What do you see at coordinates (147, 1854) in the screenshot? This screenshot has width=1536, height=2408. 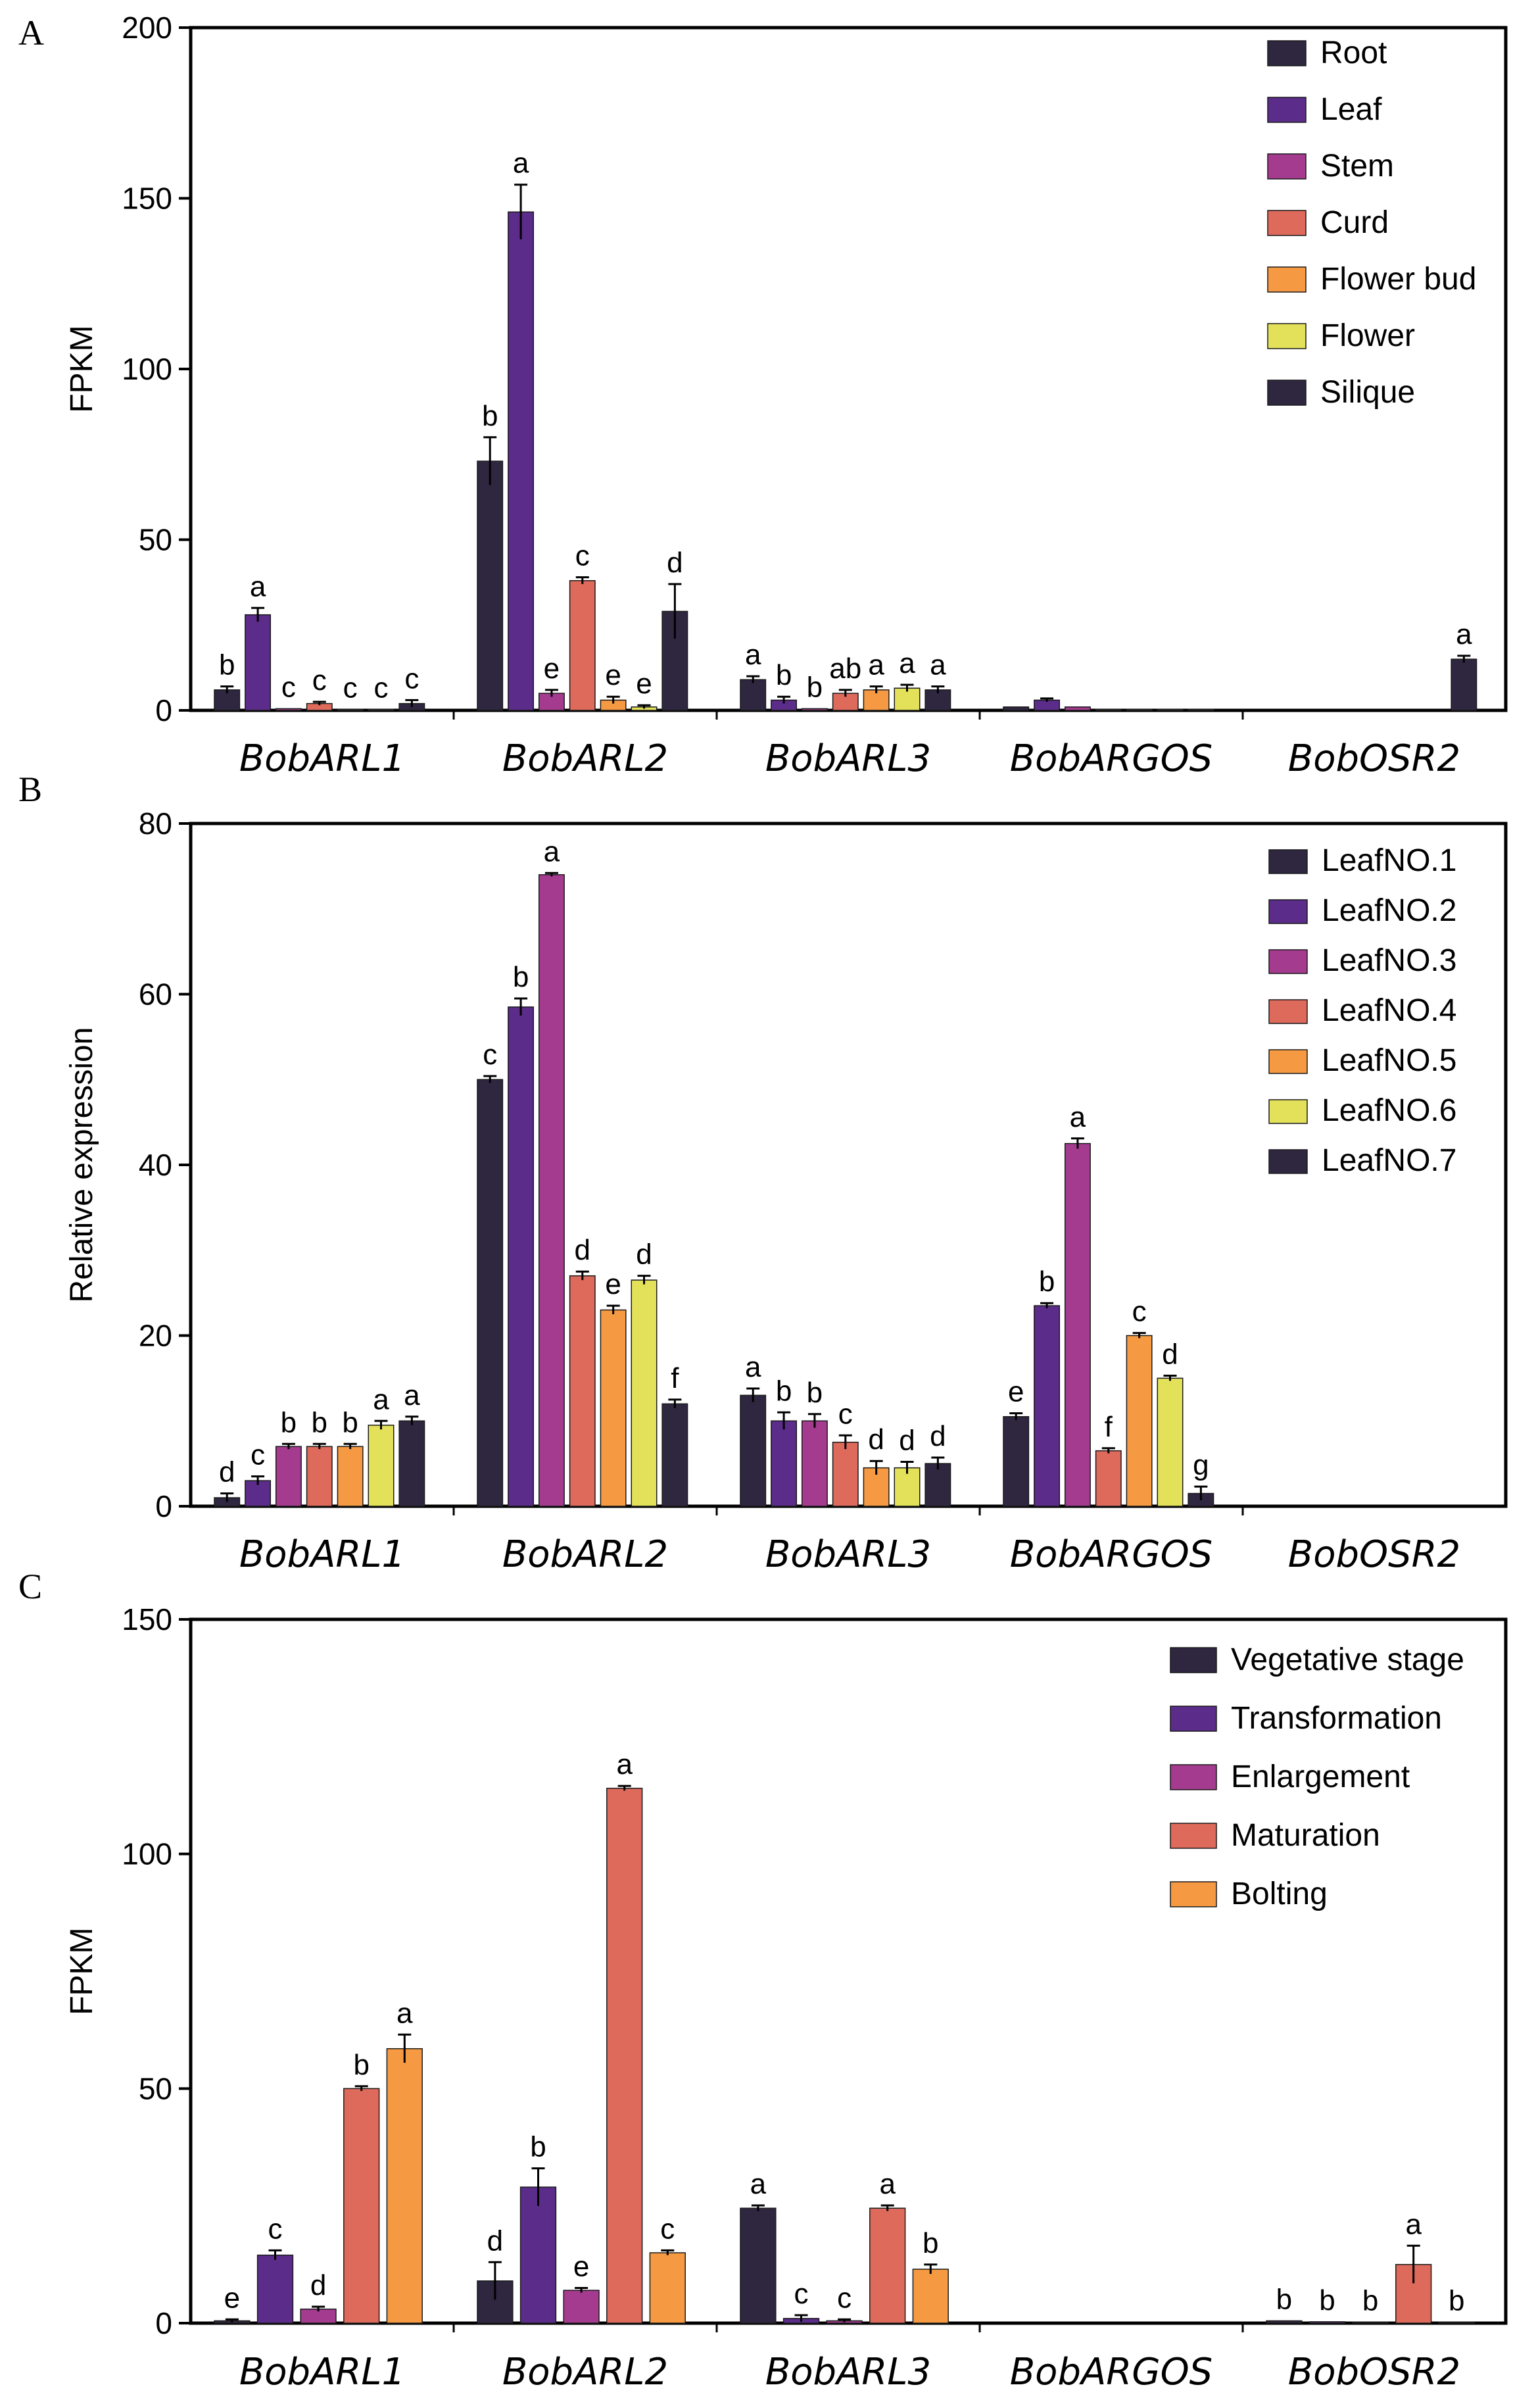 I see `y-tick-label: 100` at bounding box center [147, 1854].